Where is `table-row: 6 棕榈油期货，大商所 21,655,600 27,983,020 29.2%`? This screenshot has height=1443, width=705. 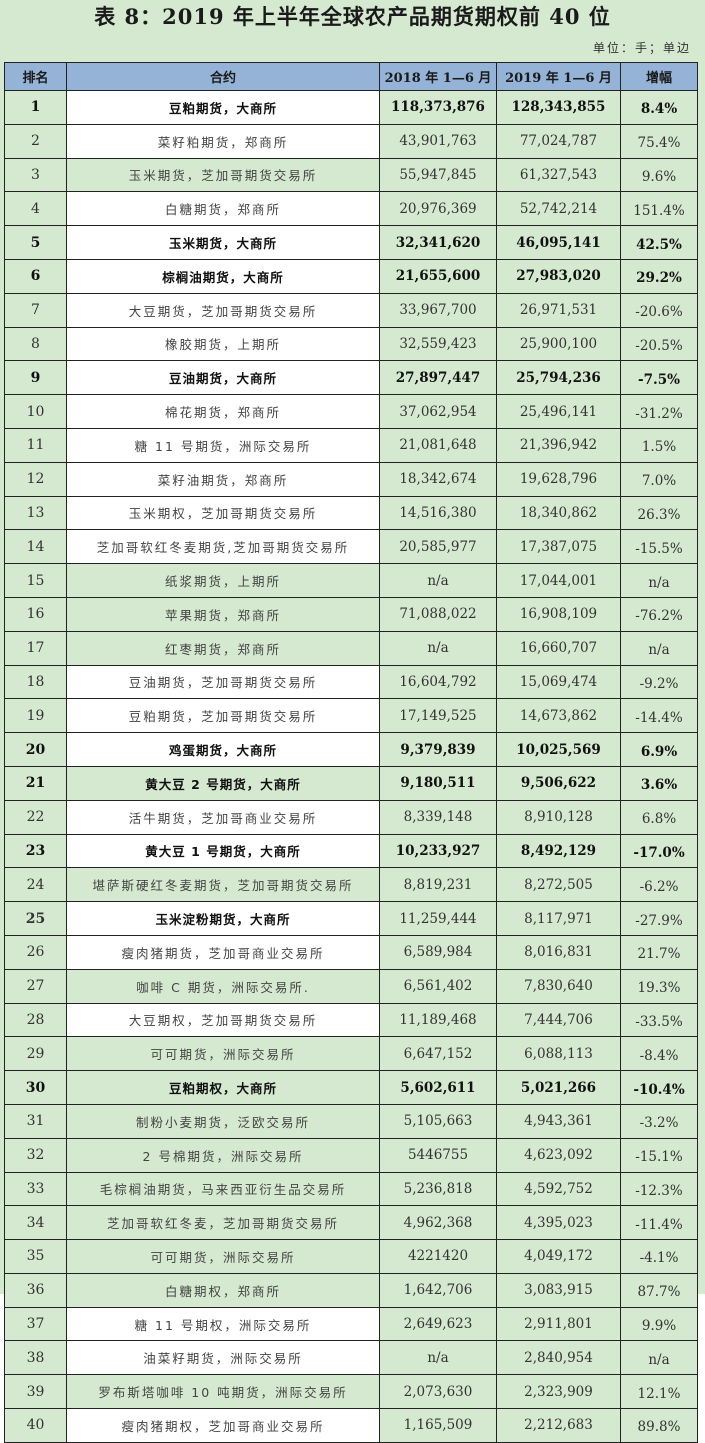 table-row: 6 棕榈油期货，大商所 21,655,600 27,983,020 29.2% is located at coordinates (351, 276).